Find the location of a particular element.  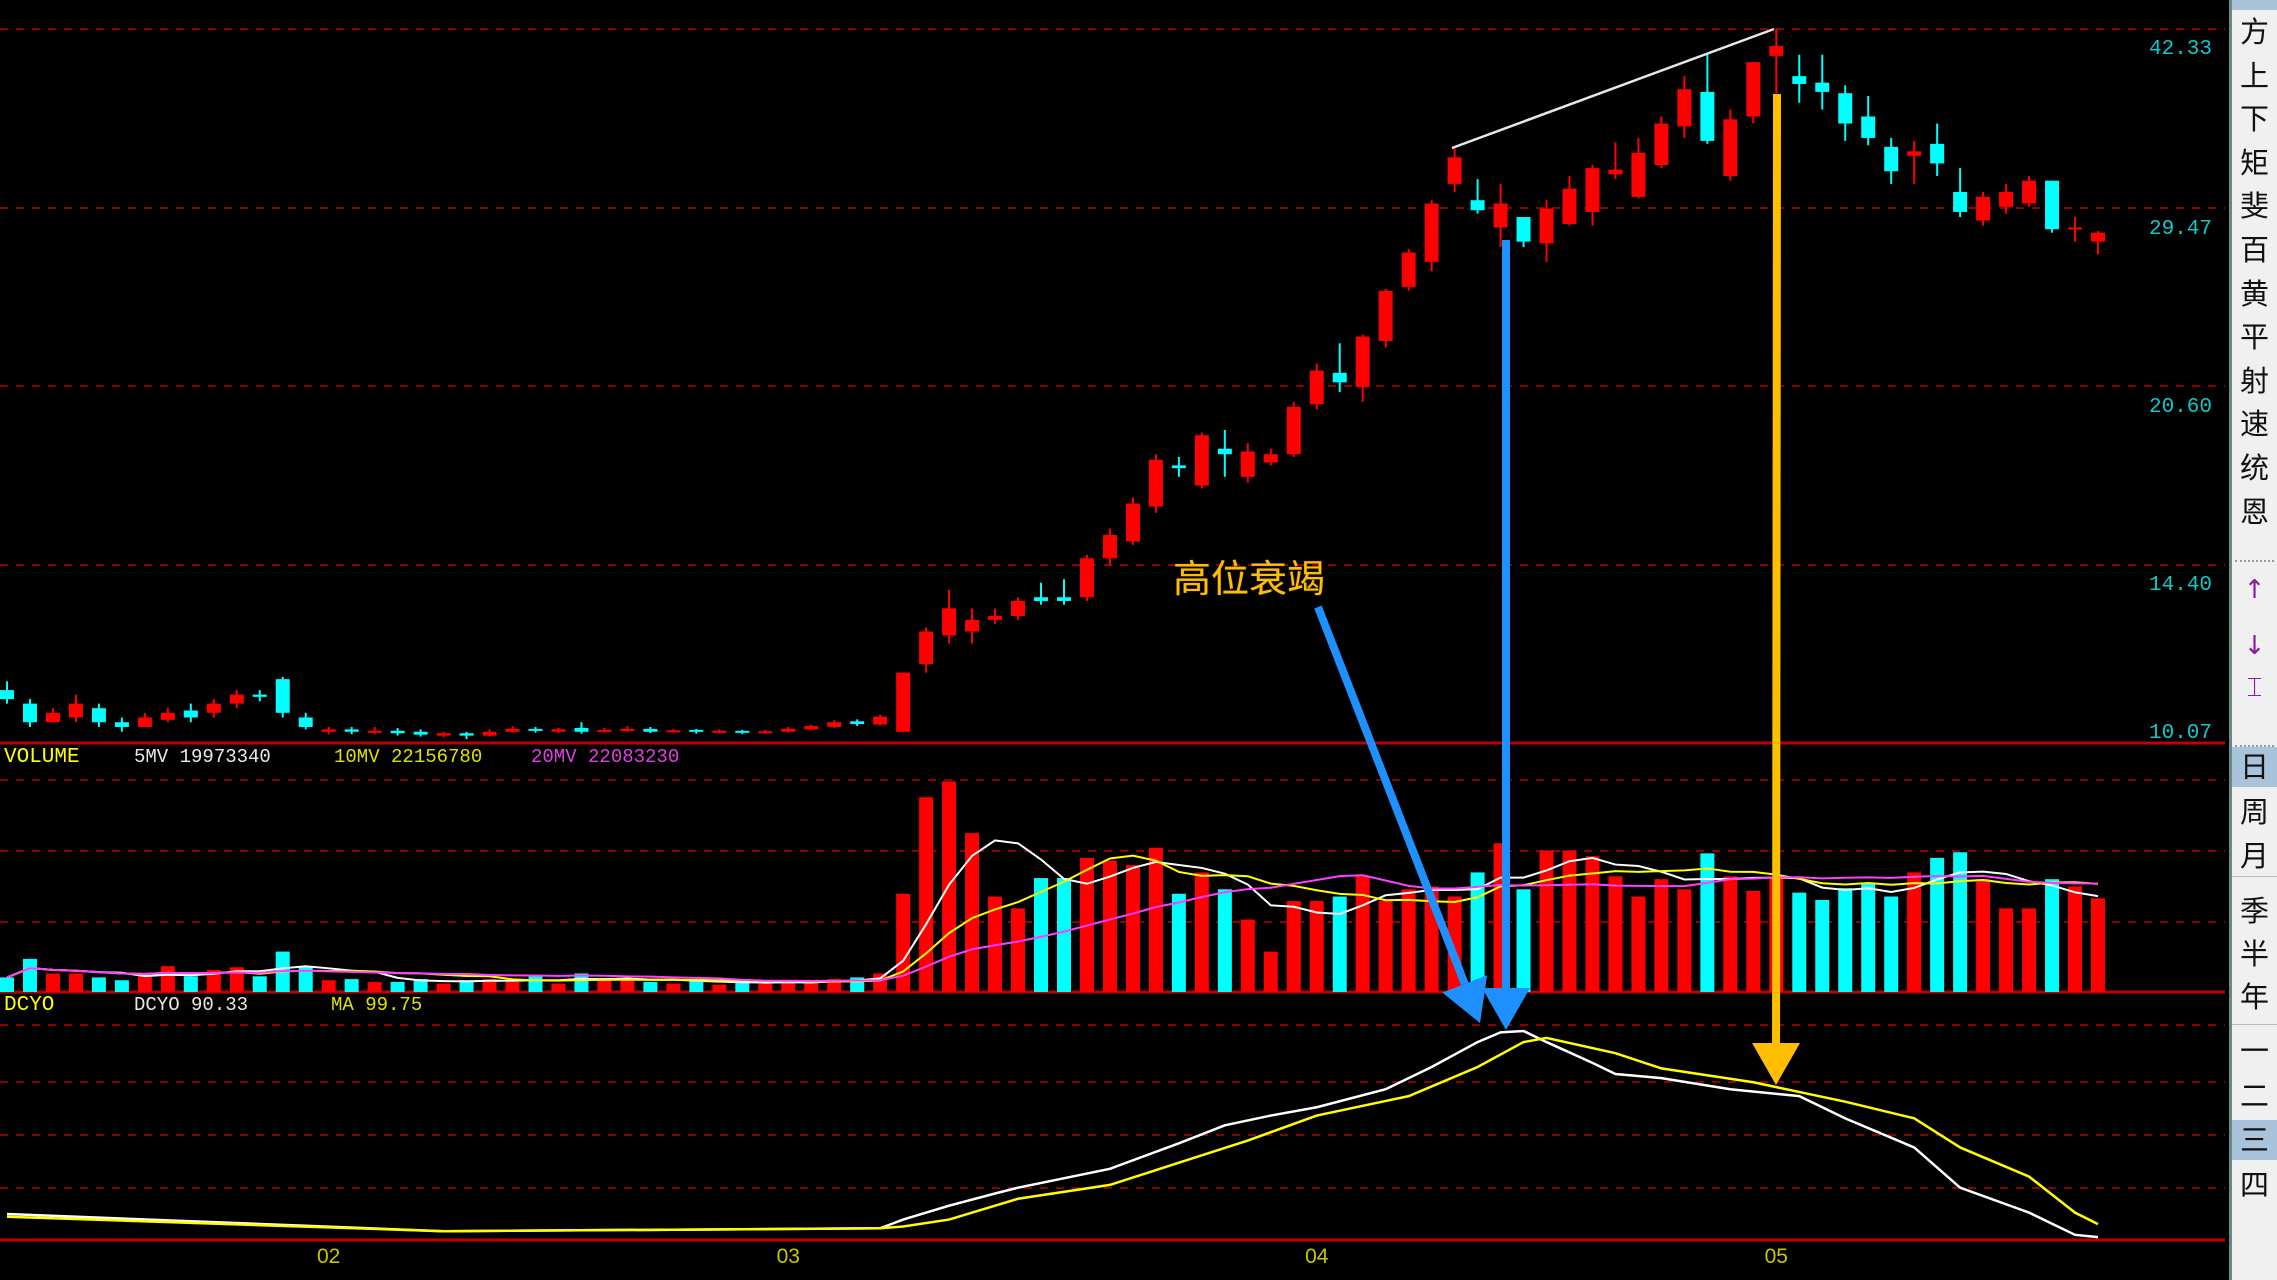

period-button: 日 is located at coordinates (2254, 767).